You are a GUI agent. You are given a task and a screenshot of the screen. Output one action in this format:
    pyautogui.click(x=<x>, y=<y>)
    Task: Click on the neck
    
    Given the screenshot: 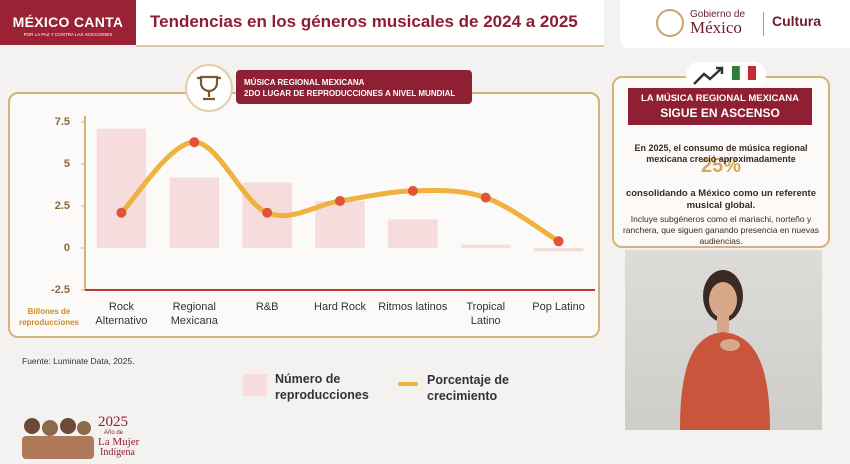 What is the action you would take?
    pyautogui.click(x=723, y=324)
    